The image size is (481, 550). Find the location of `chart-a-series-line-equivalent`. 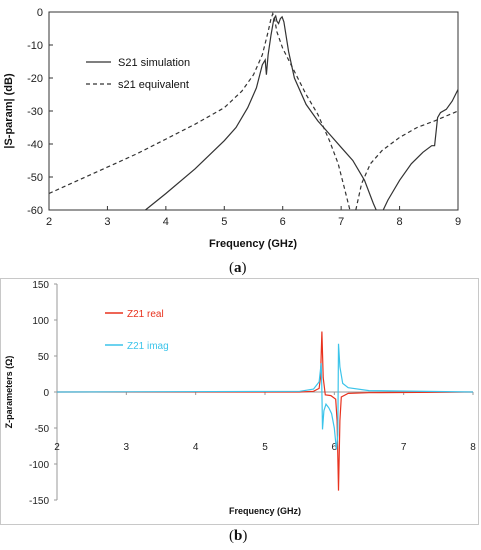

chart-a-series-line-equivalent is located at coordinates (407, 160).